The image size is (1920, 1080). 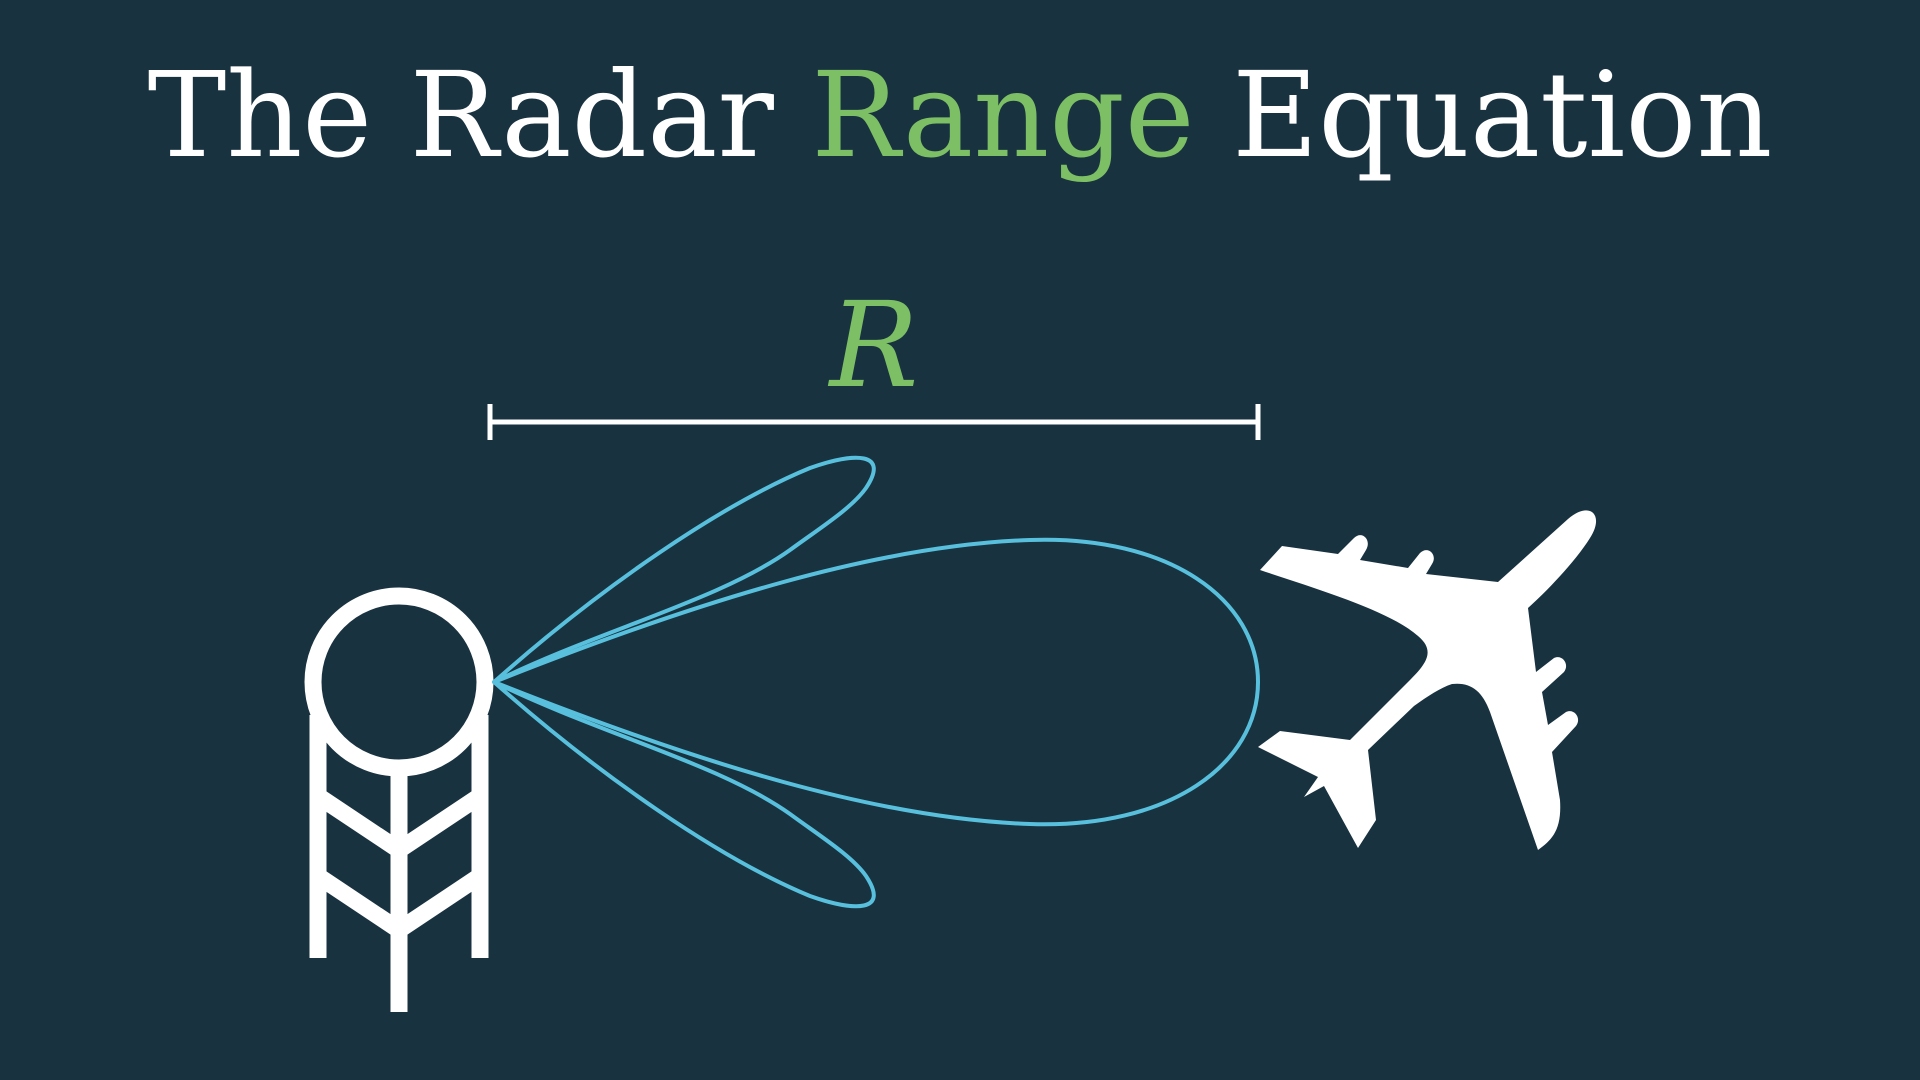 What do you see at coordinates (874, 345) in the screenshot?
I see `range-symbol: R` at bounding box center [874, 345].